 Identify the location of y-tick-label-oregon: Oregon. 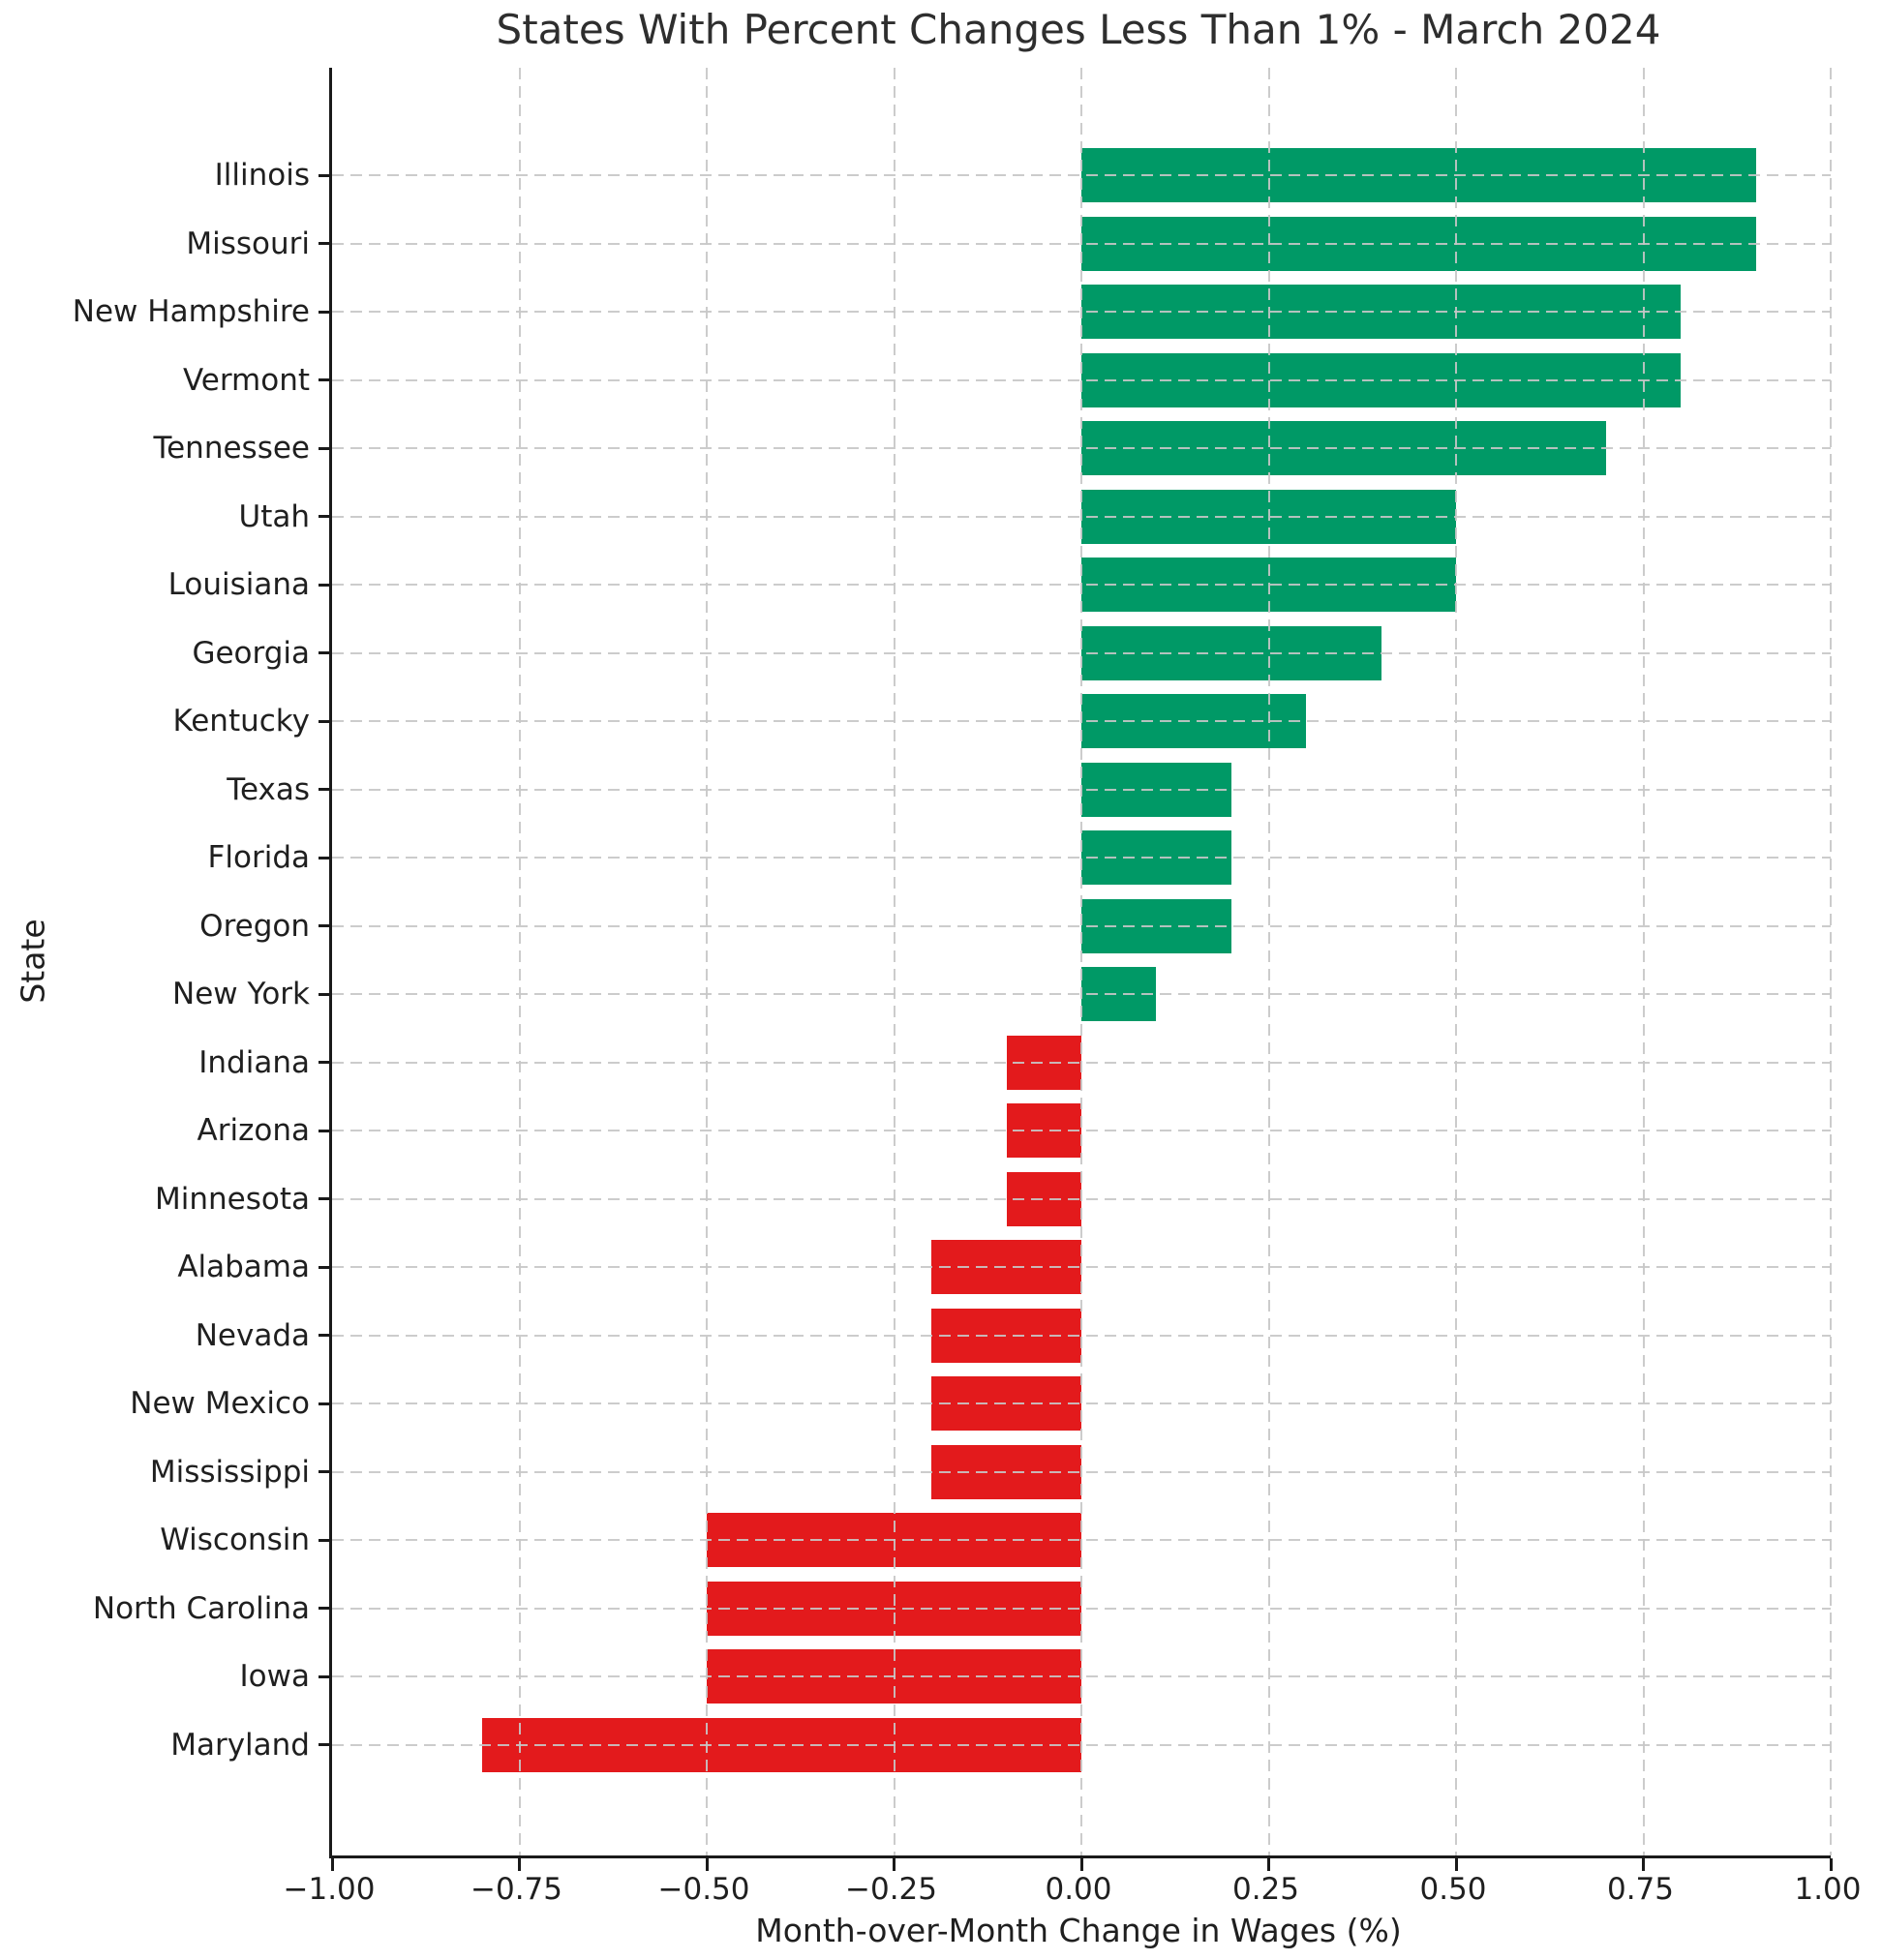
(255, 926).